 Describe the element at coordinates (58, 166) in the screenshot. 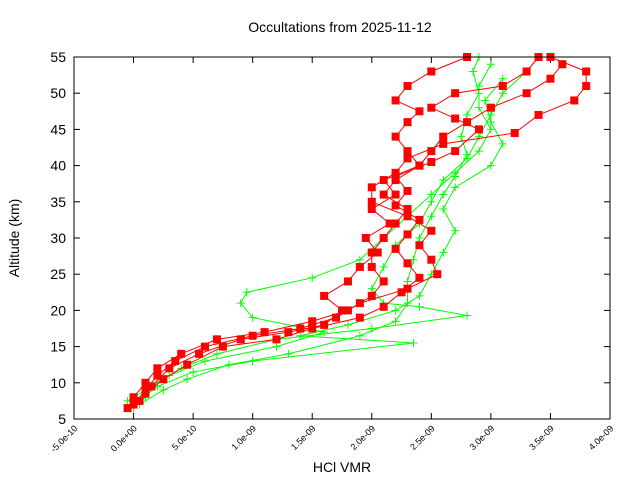

I see `y-tick-label: 40` at that location.